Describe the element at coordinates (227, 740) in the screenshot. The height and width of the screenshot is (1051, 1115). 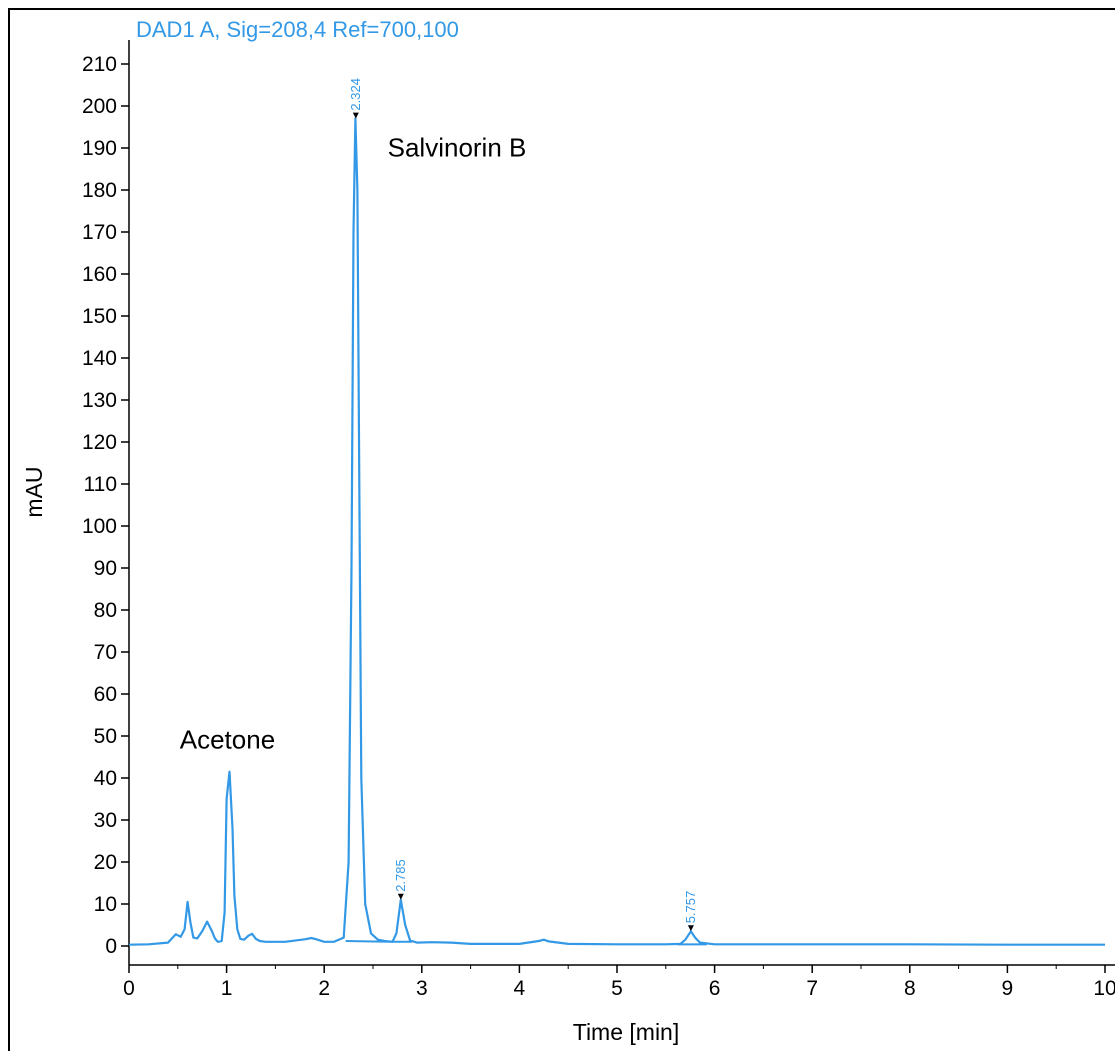
I see `annotation-label: Acetone` at that location.